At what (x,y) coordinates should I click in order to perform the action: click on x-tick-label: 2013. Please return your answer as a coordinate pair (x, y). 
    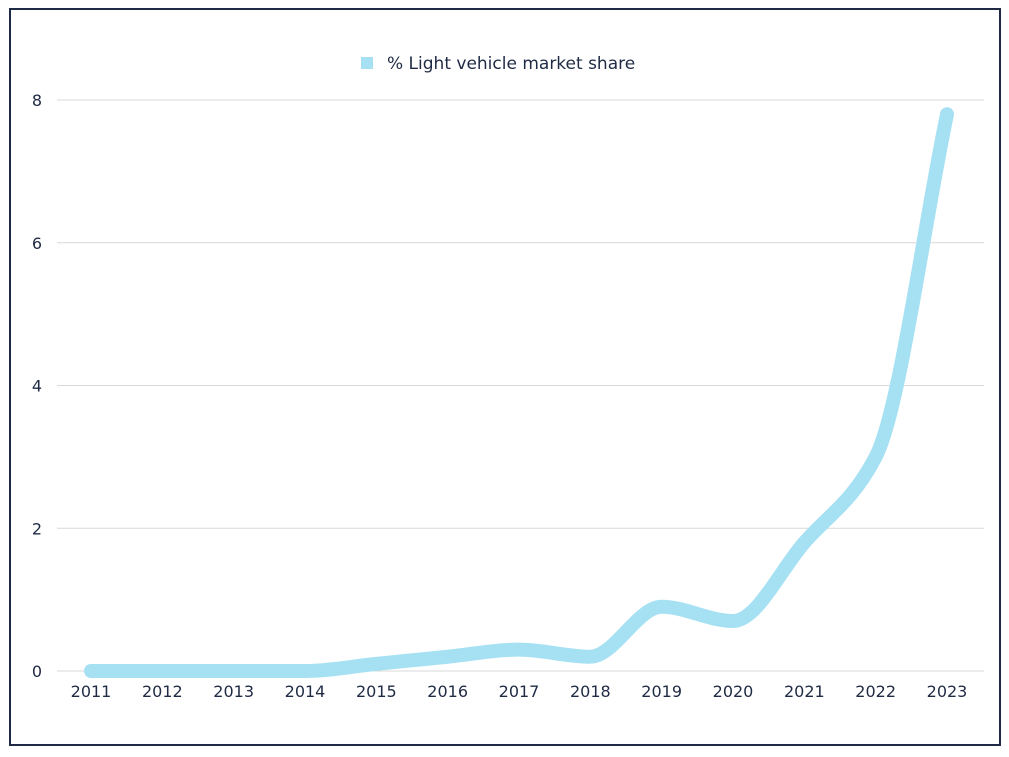
    Looking at the image, I should click on (233, 691).